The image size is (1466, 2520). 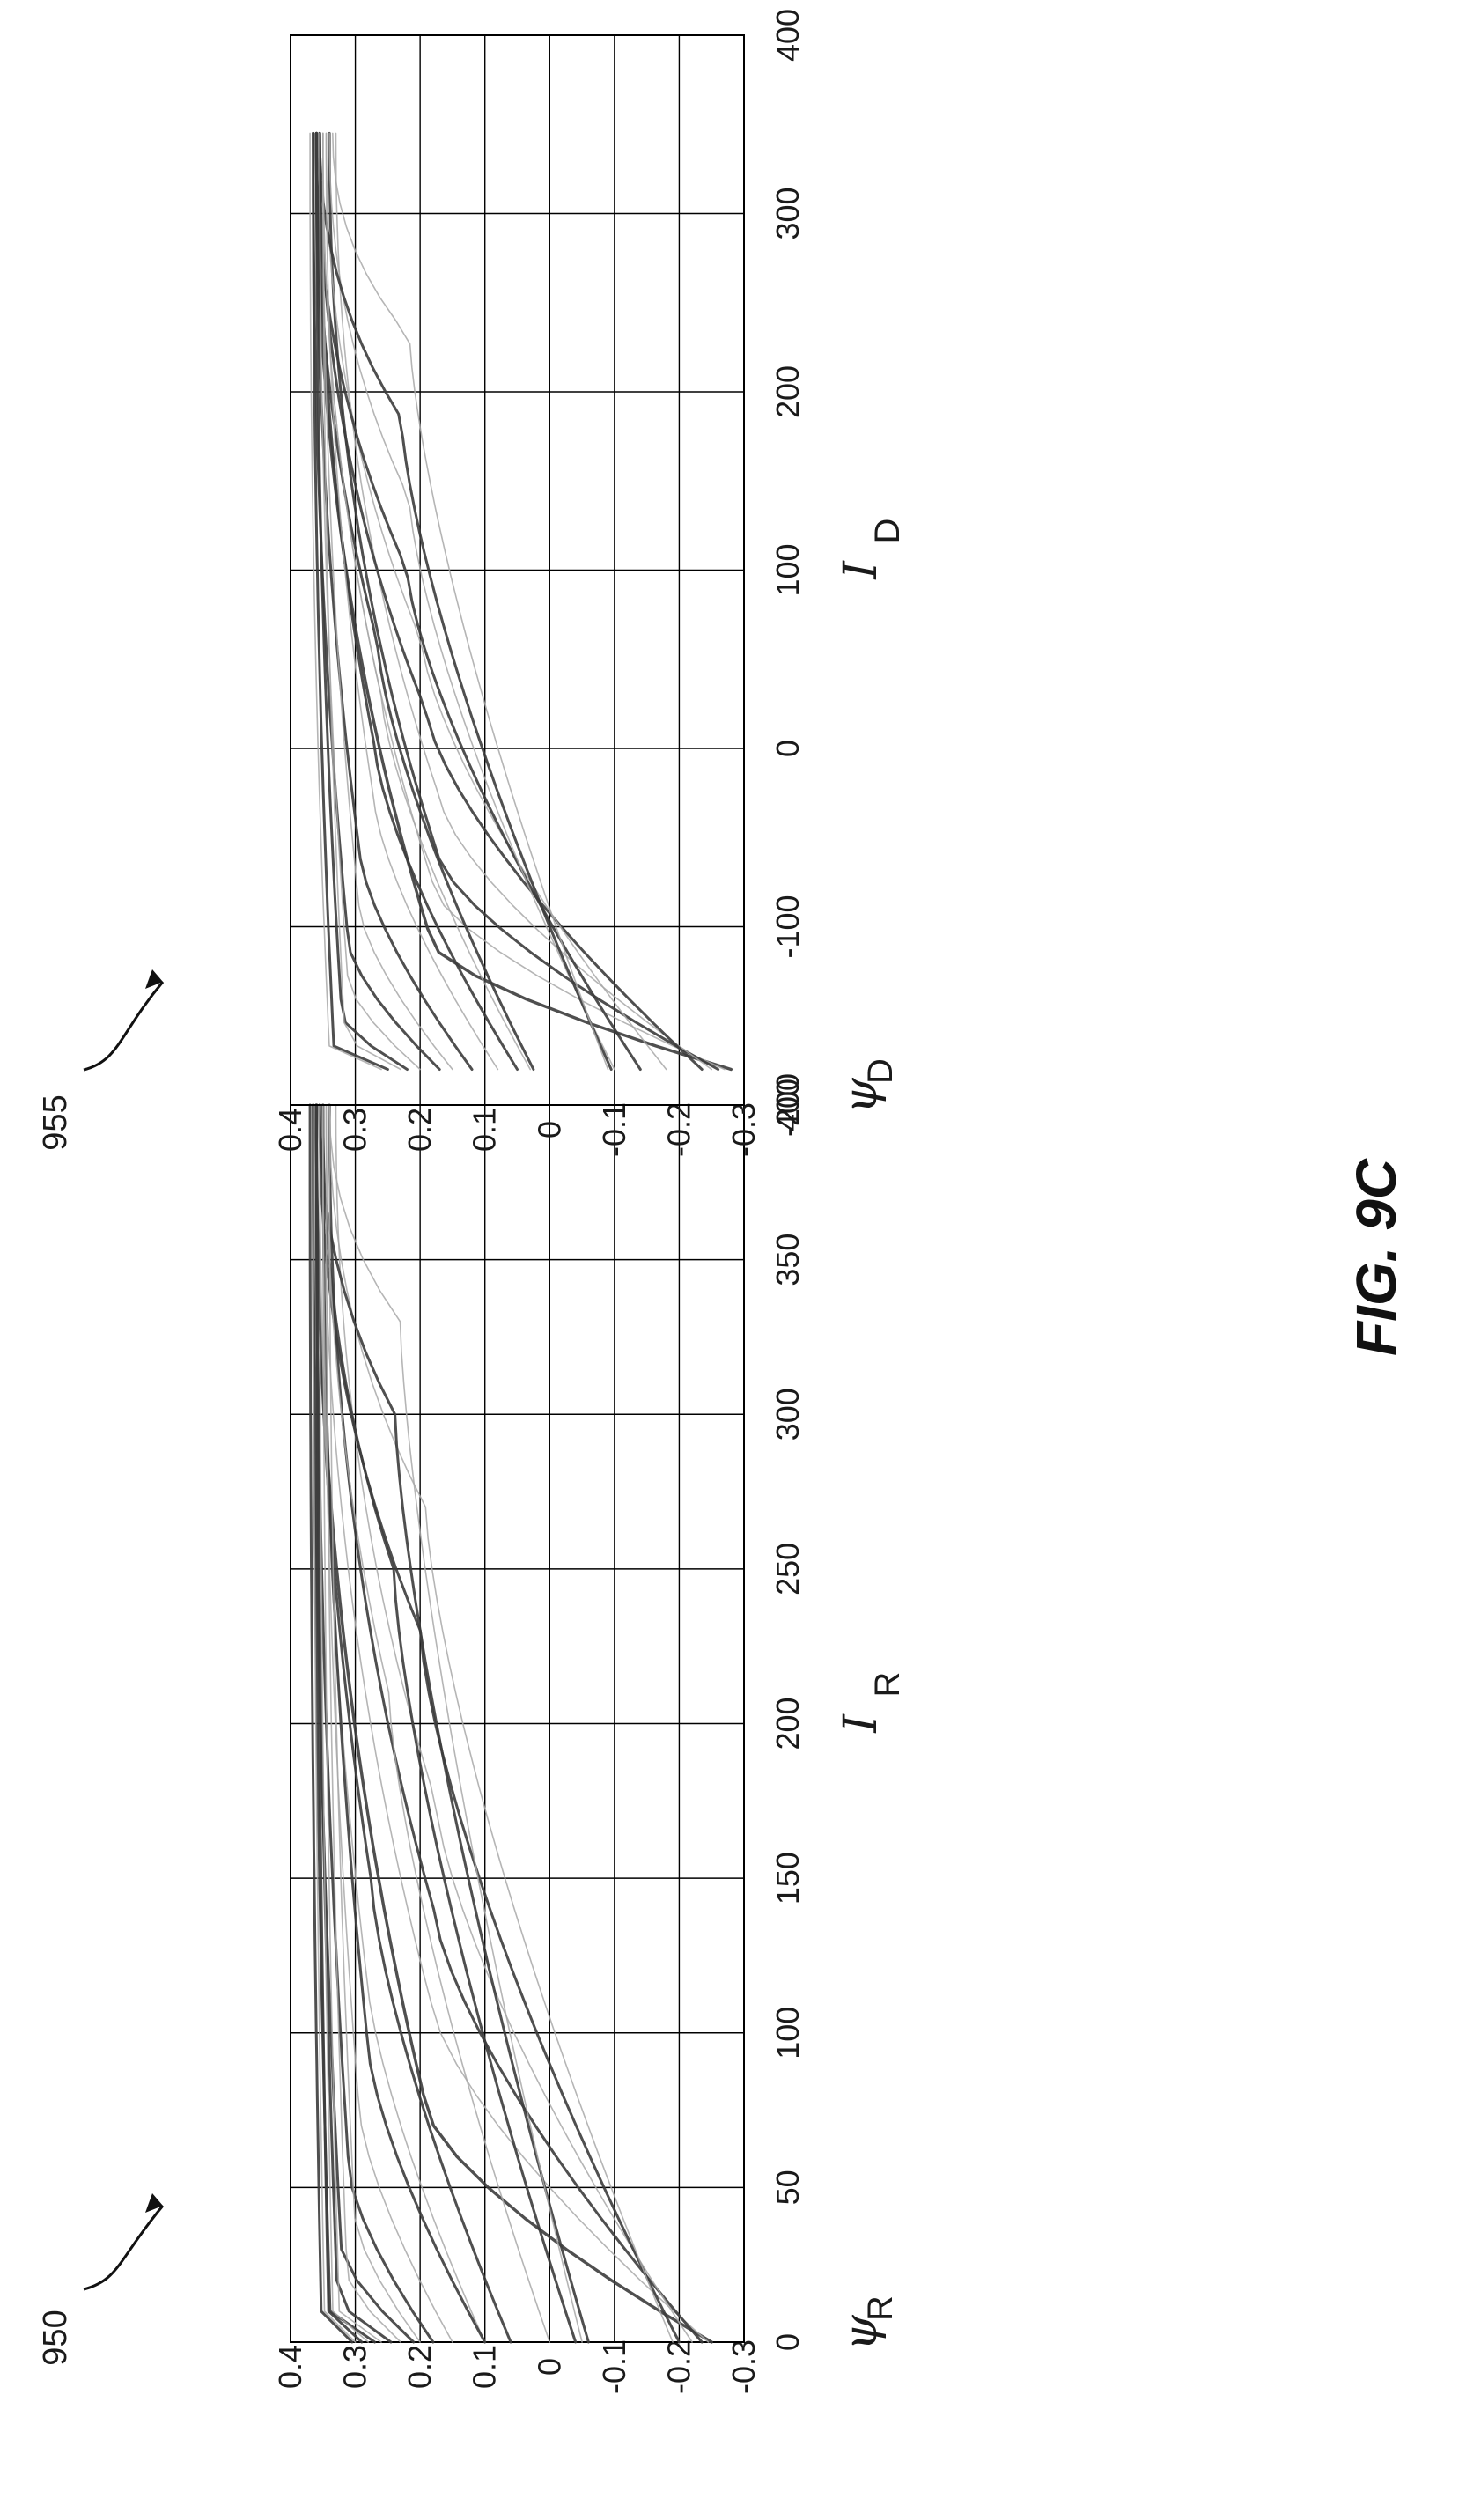 What do you see at coordinates (788, 926) in the screenshot?
I see `x-tick-label: -100` at bounding box center [788, 926].